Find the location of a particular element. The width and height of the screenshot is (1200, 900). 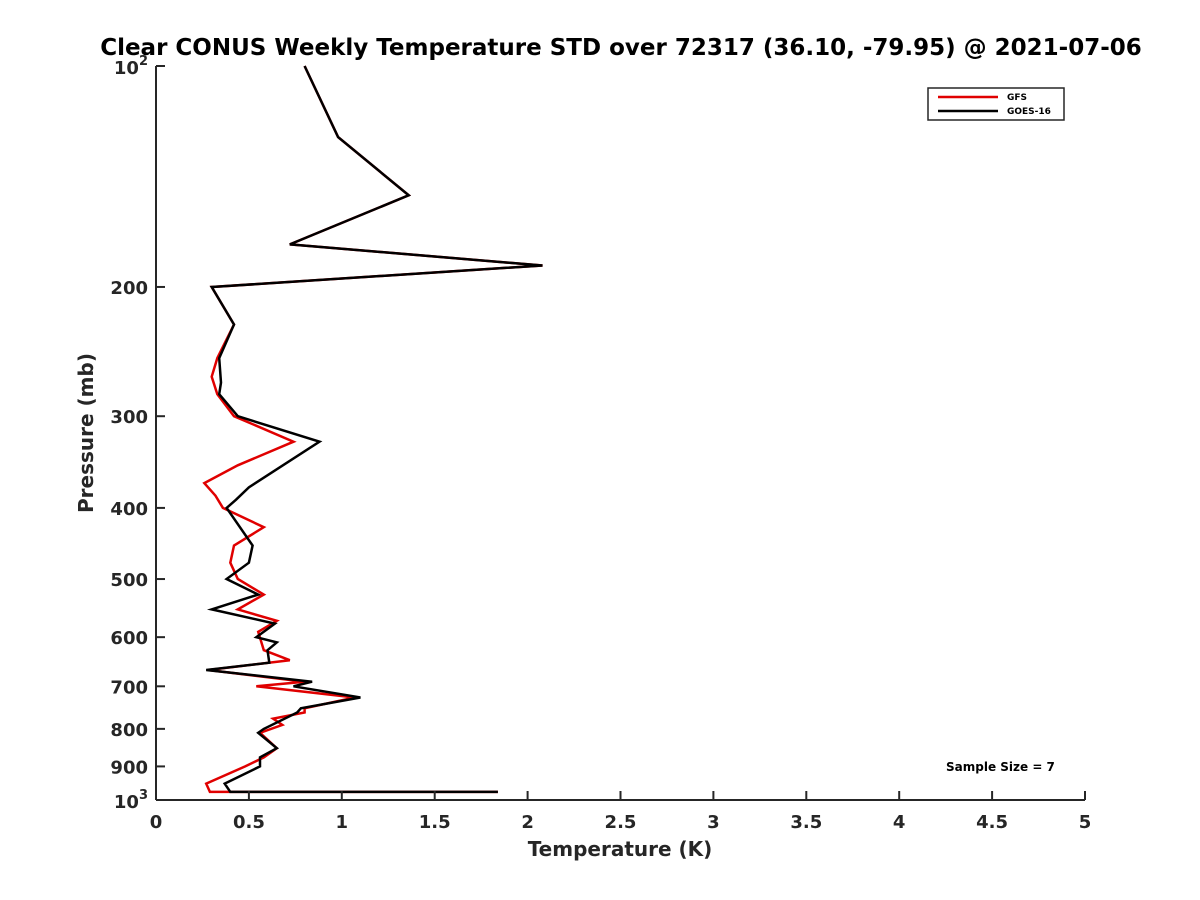

x-axis-ticks: 0 0.5 1 1.5 2 2.5 3 3.5 4 4.5 5 is located at coordinates (621, 812).